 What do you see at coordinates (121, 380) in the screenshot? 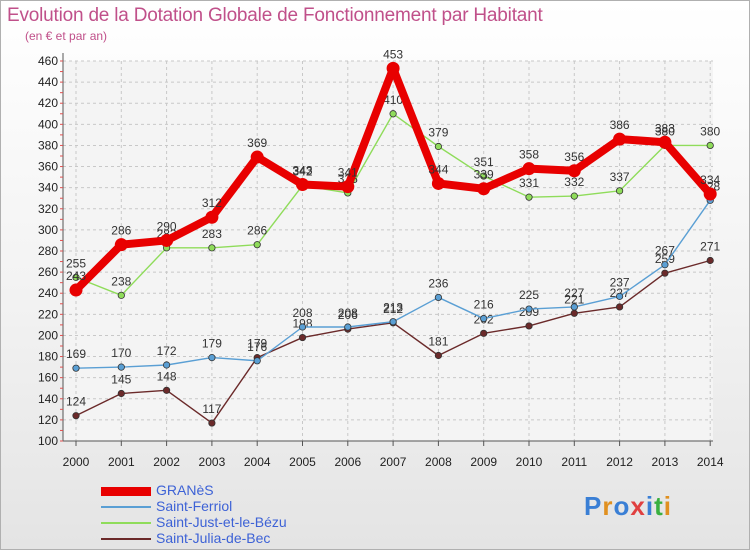
I see `data-label: 145` at bounding box center [121, 380].